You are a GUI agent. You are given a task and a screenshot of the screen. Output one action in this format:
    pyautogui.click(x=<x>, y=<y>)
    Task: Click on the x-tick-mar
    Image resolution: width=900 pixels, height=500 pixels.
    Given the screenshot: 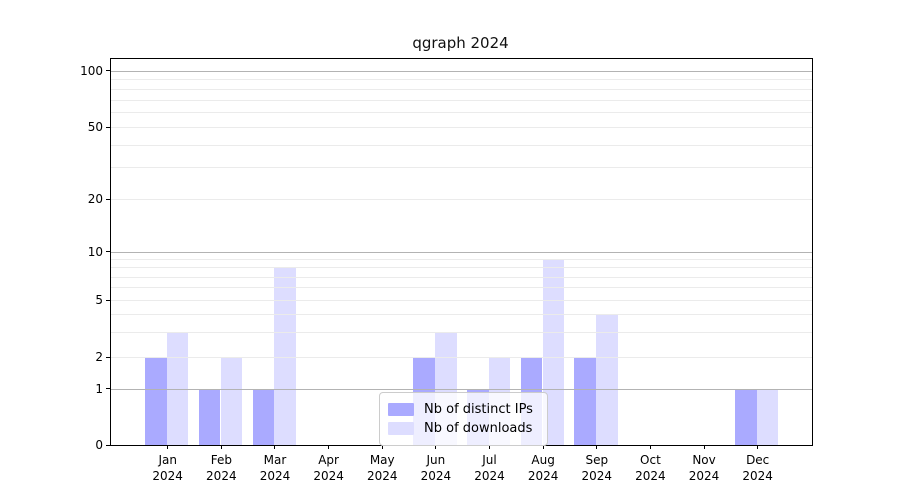 What is the action you would take?
    pyautogui.click(x=275, y=447)
    